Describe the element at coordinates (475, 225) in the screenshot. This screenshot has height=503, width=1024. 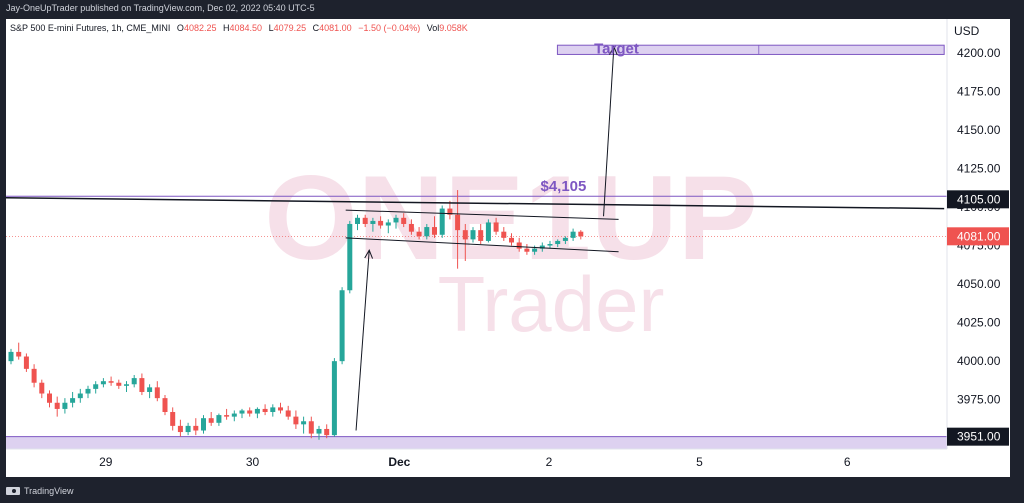
I see `trendlines-layer` at that location.